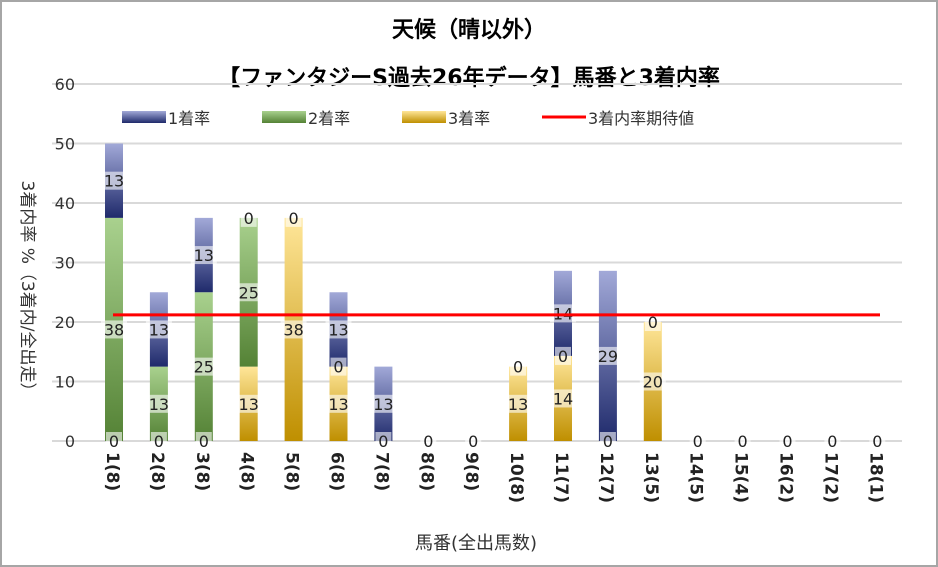 This screenshot has height=567, width=938. Describe the element at coordinates (329, 118) in the screenshot. I see `legend-label-2nd: 2着率` at that location.